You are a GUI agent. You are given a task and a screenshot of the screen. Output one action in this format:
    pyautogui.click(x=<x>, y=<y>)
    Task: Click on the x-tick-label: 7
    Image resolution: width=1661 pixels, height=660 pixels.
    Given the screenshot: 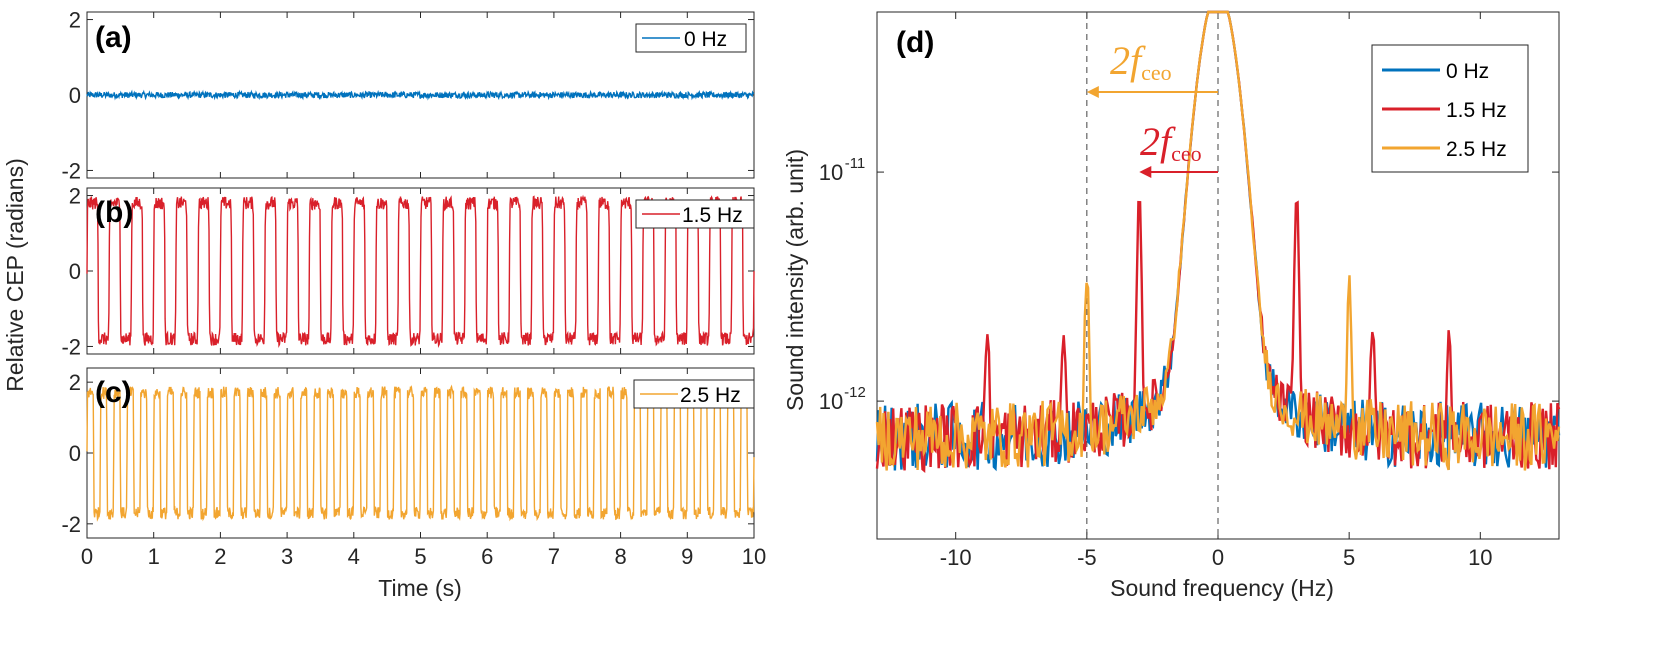 What is the action you would take?
    pyautogui.click(x=554, y=556)
    